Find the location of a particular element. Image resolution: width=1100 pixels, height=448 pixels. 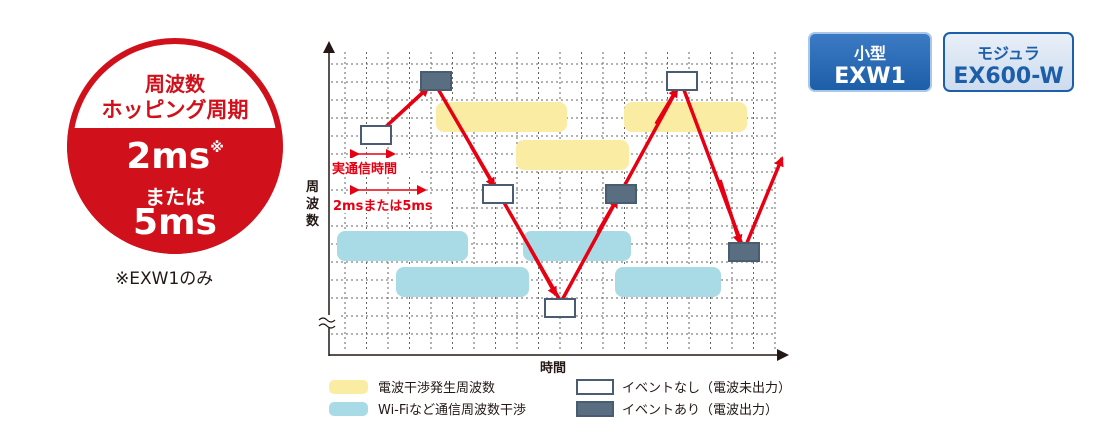

legend-label: 電波干渉発生周波数 is located at coordinates (436, 388).